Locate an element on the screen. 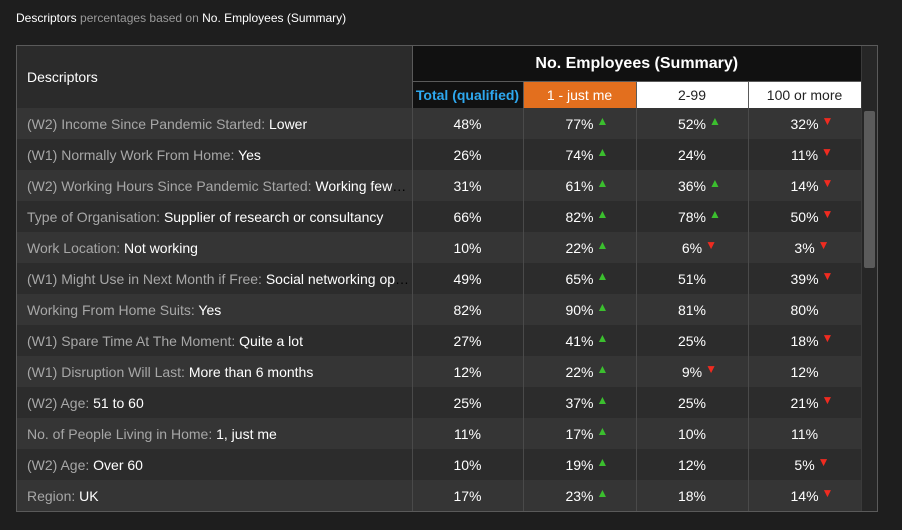 This screenshot has width=902, height=530. percentage-value: 31% is located at coordinates (467, 185).